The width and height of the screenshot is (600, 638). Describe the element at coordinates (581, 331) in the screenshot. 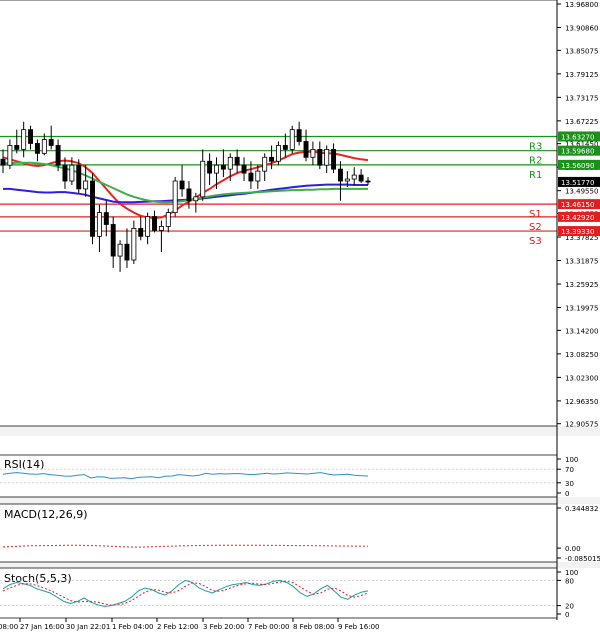

I see `price-tick-label: 13.14200` at that location.